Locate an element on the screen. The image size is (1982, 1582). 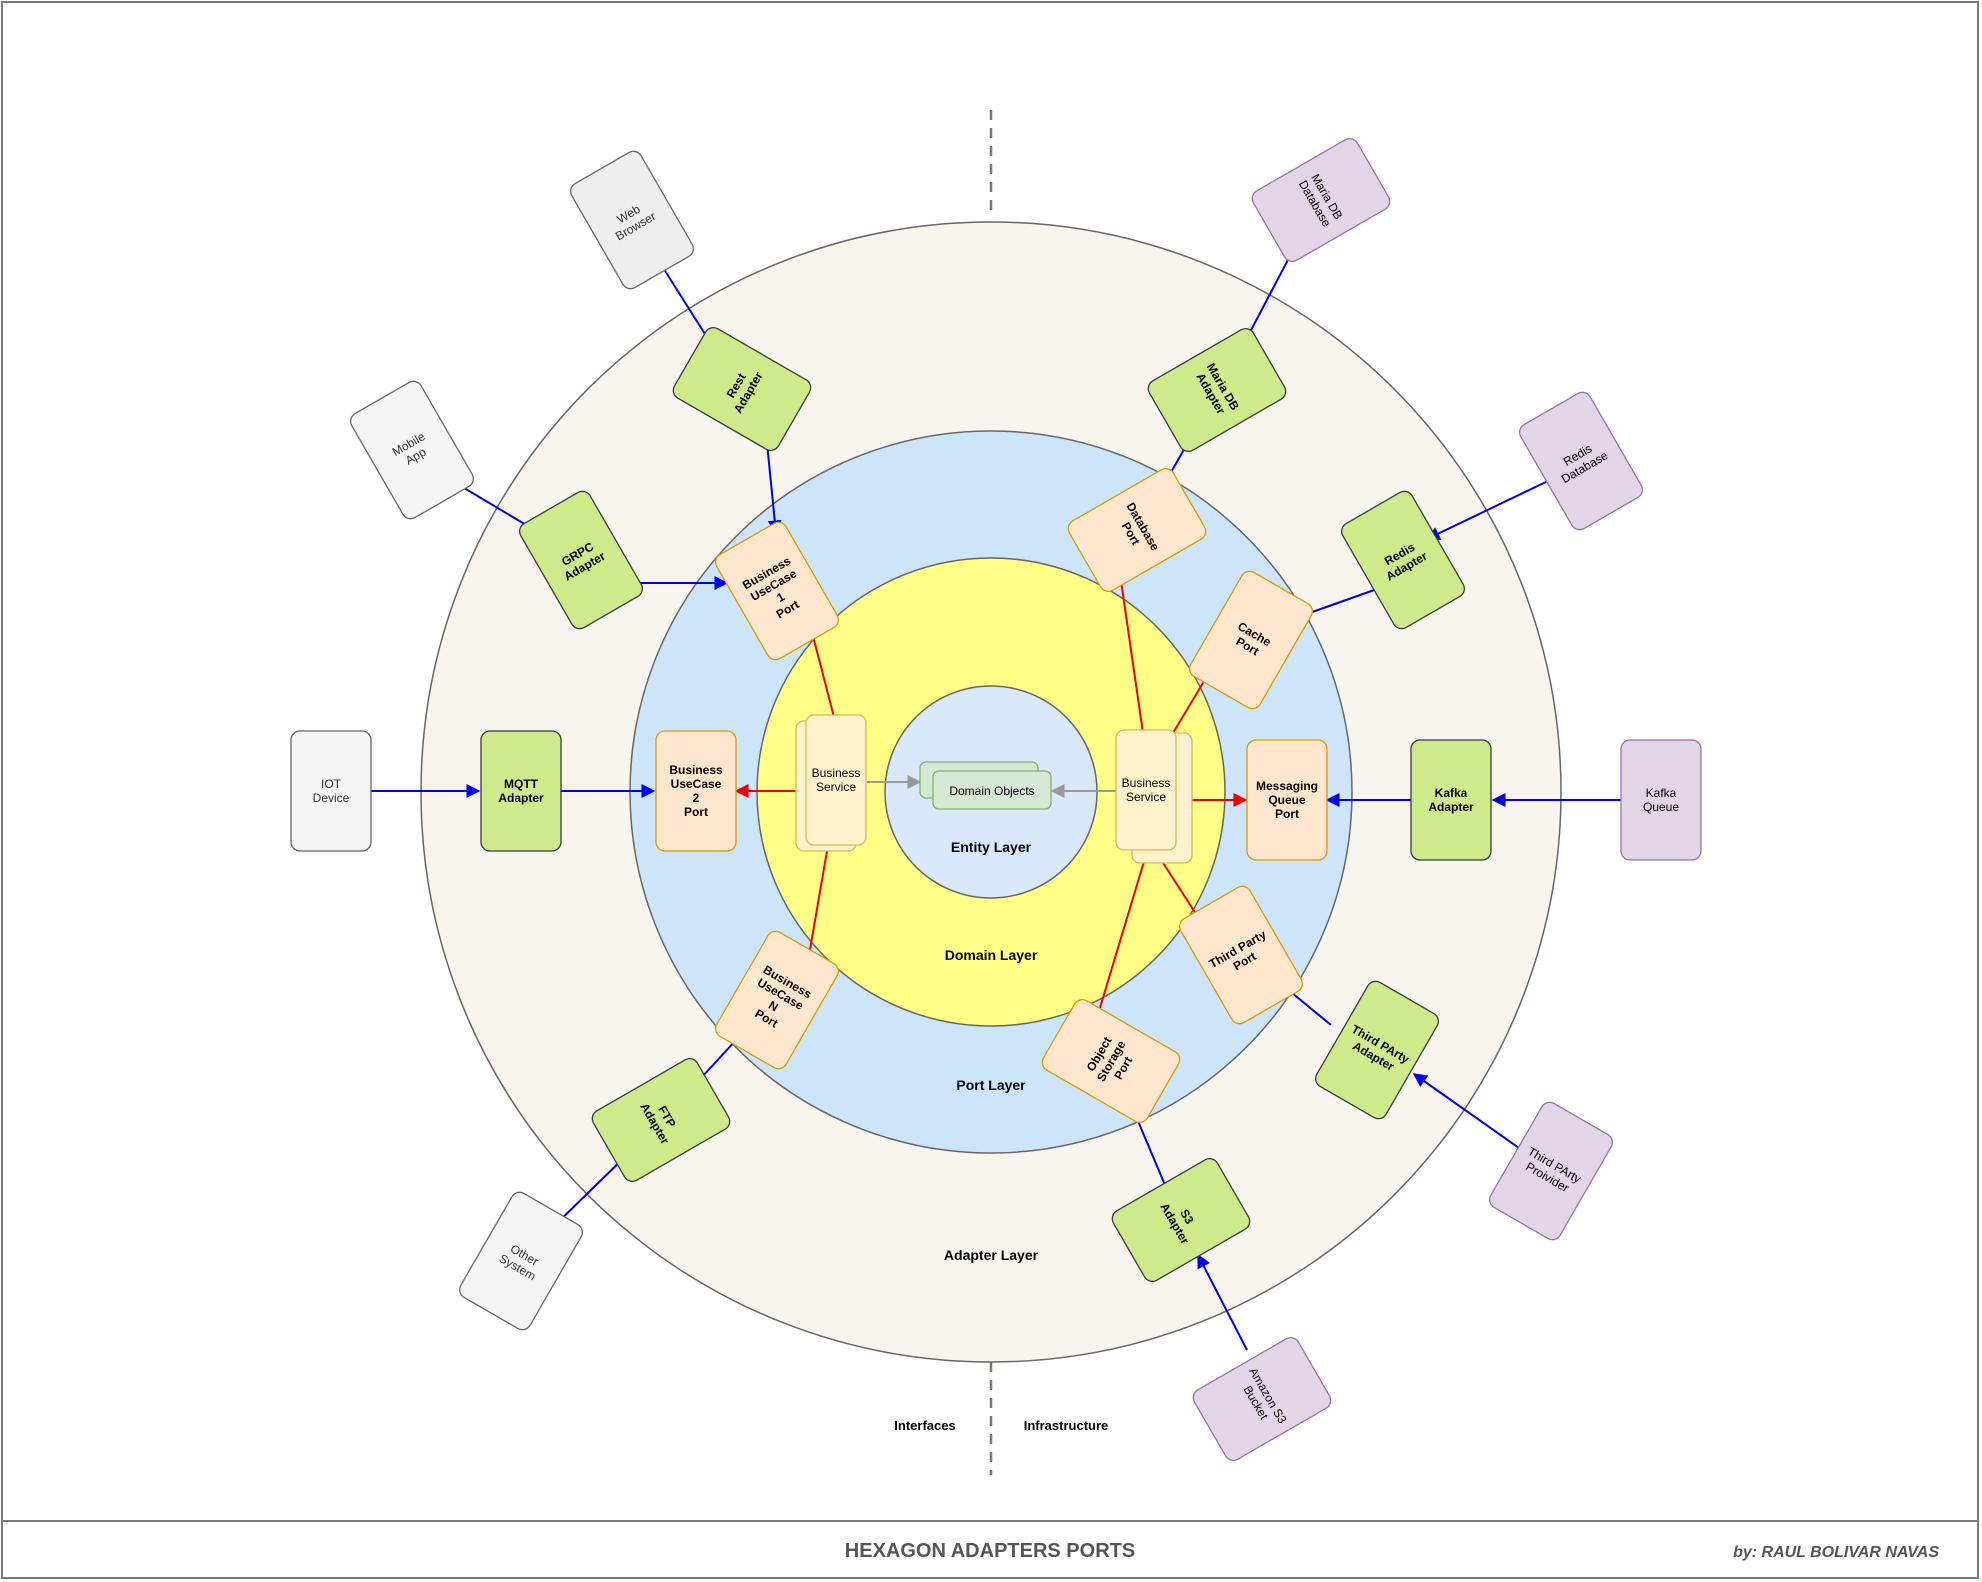
port-usecase2-label-line: UseCase is located at coordinates (696, 784).